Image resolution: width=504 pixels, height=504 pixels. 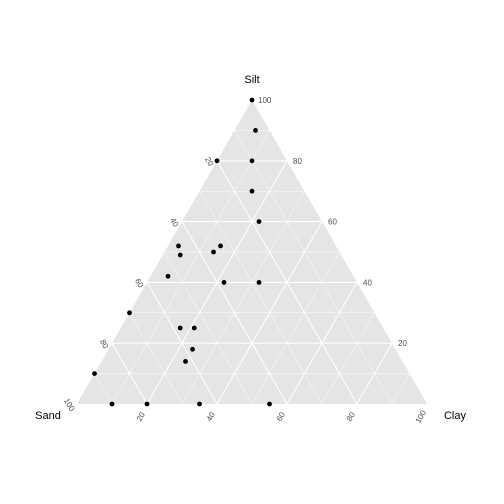 What do you see at coordinates (211, 416) in the screenshot?
I see `tick-label-clay-40: 40` at bounding box center [211, 416].